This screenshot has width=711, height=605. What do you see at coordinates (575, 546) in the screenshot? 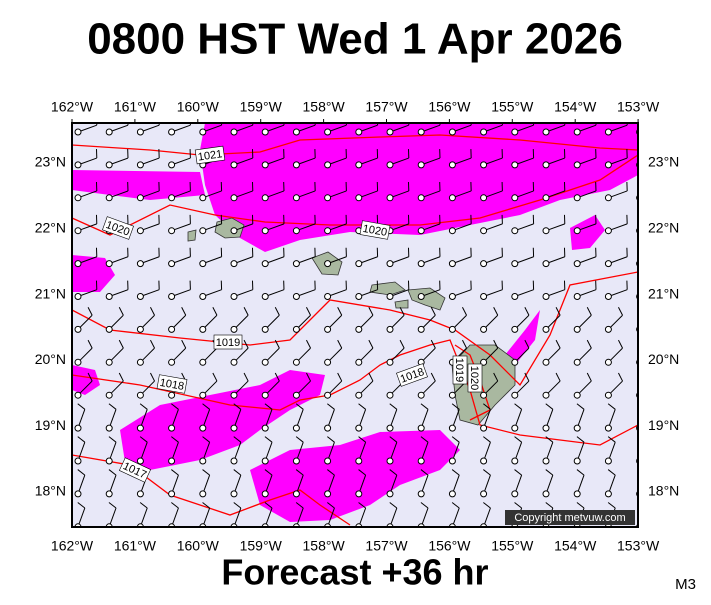
I see `lon-label: 154°W` at bounding box center [575, 546].